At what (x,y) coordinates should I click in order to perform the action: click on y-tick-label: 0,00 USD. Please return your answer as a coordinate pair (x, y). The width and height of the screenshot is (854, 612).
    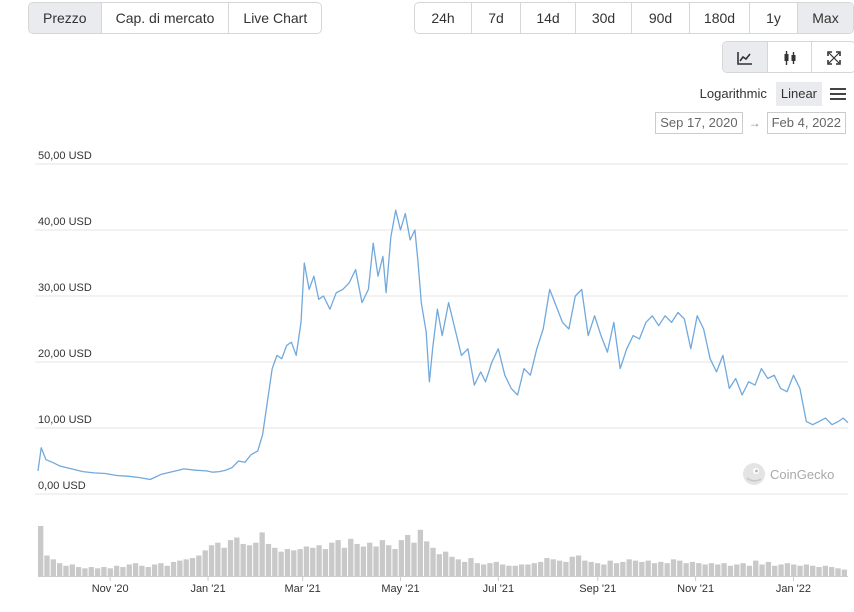
    Looking at the image, I should click on (62, 486).